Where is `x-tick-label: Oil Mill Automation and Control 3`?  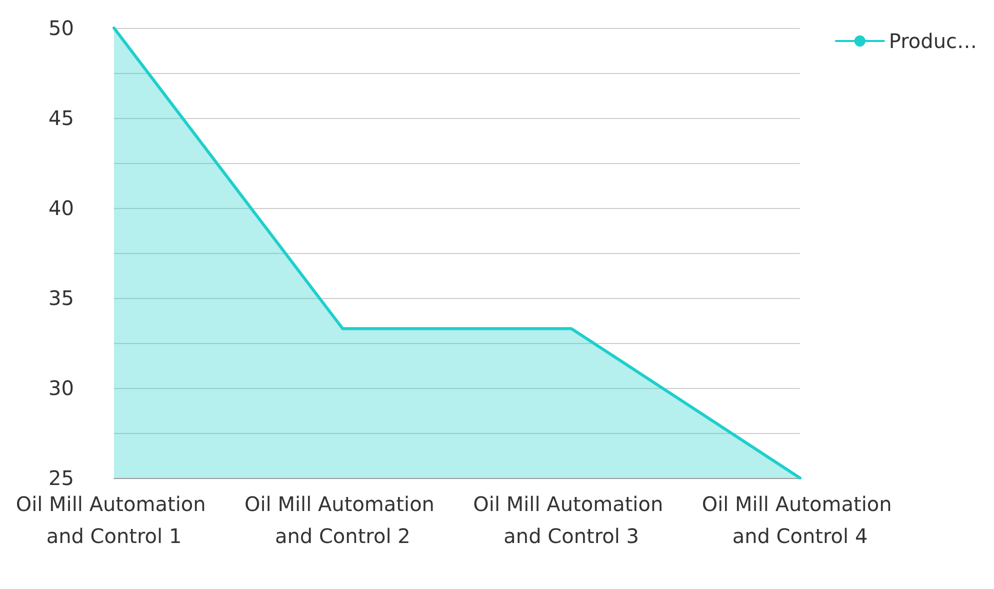 x-tick-label: Oil Mill Automation and Control 3 is located at coordinates (571, 520).